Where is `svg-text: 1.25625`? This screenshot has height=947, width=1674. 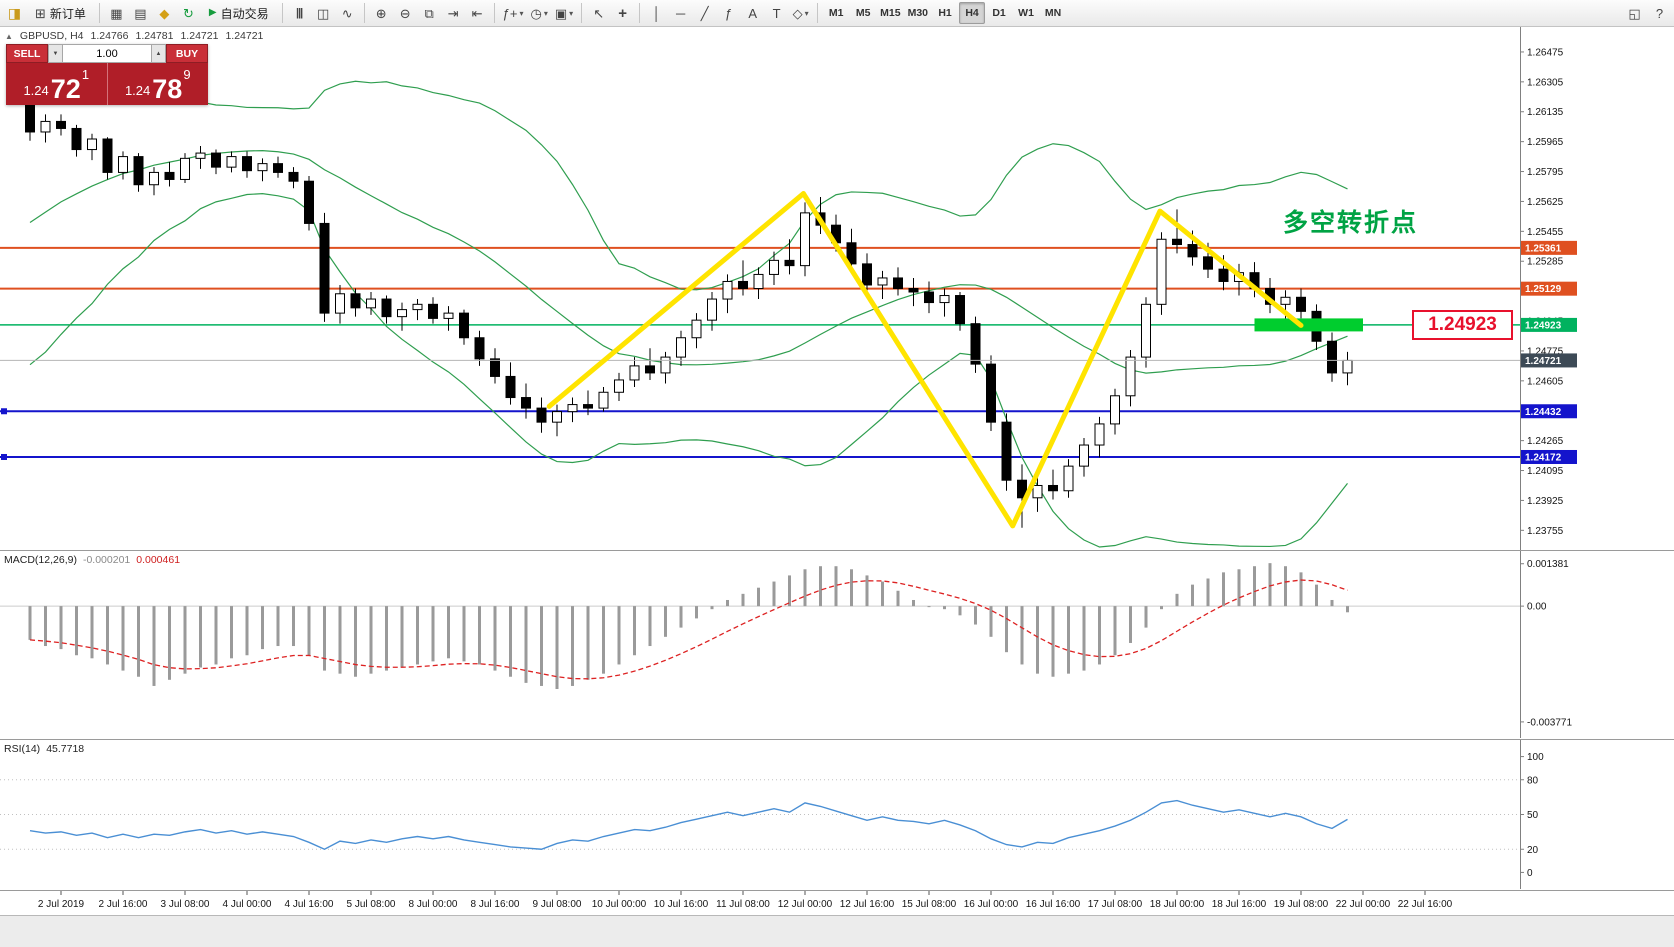 svg-text: 1.25625 is located at coordinates (1545, 202).